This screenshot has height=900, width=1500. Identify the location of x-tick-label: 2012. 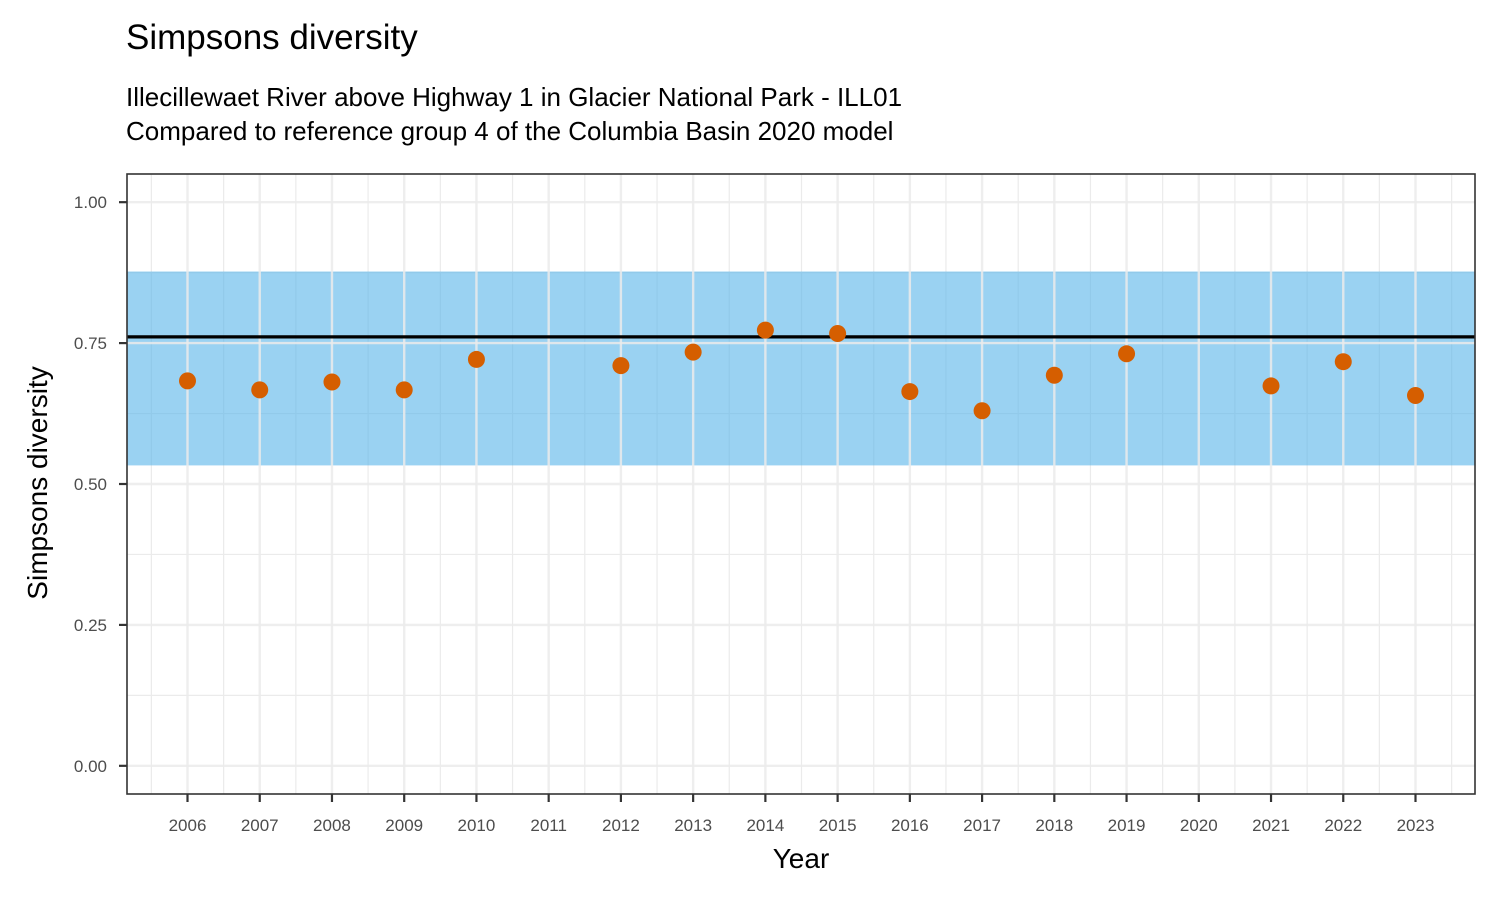
(621, 825).